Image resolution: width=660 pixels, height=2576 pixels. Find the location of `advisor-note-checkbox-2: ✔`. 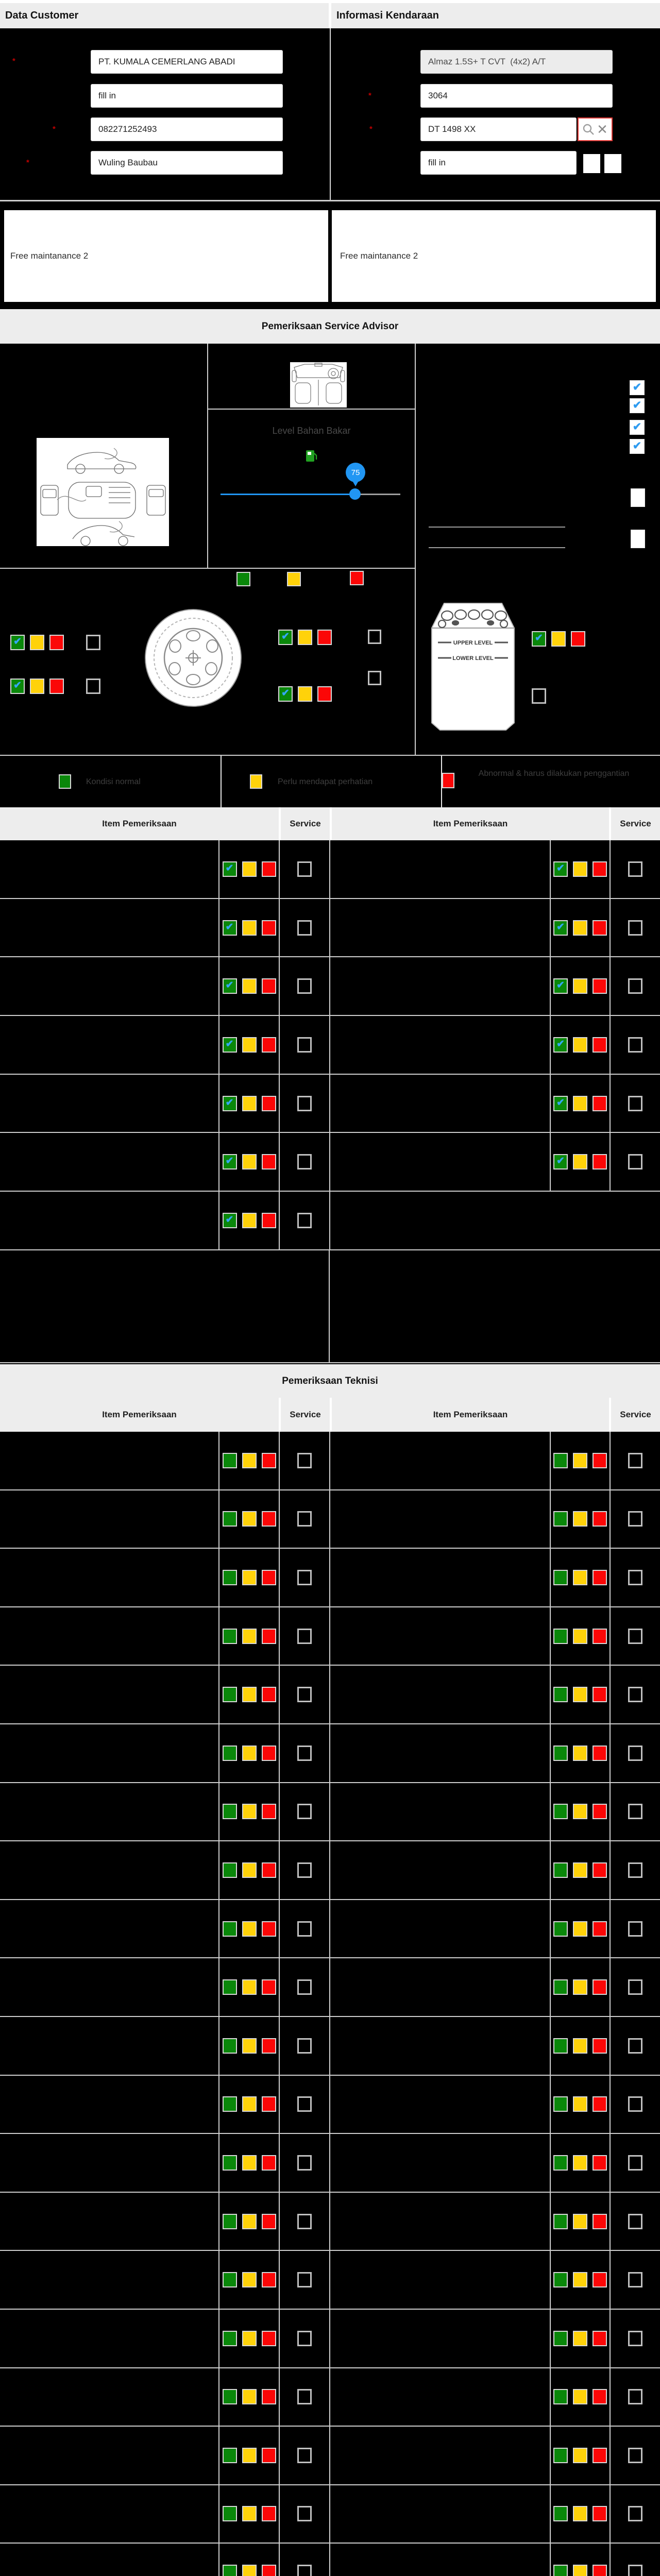

advisor-note-checkbox-2: ✔ is located at coordinates (638, 539).